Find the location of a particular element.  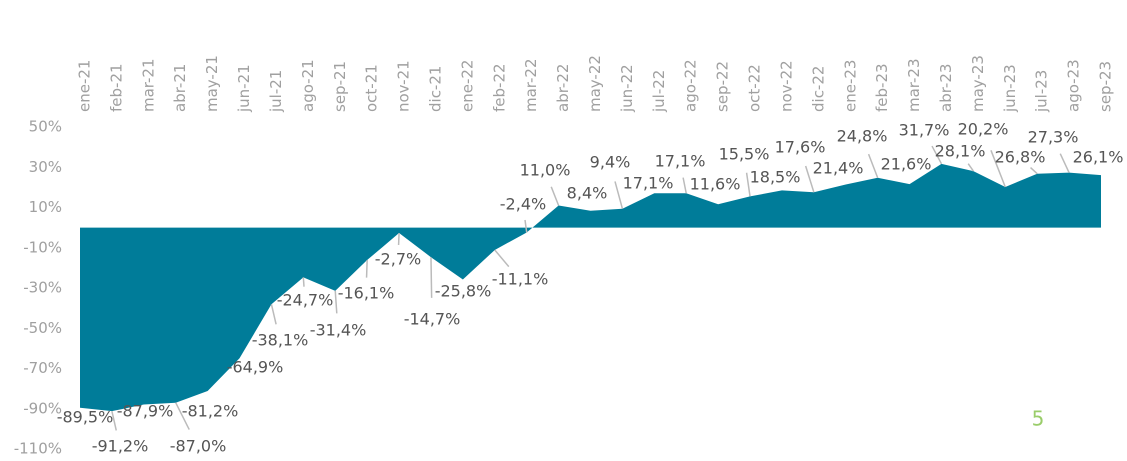

data-label: -91,2% is located at coordinates (120, 446).